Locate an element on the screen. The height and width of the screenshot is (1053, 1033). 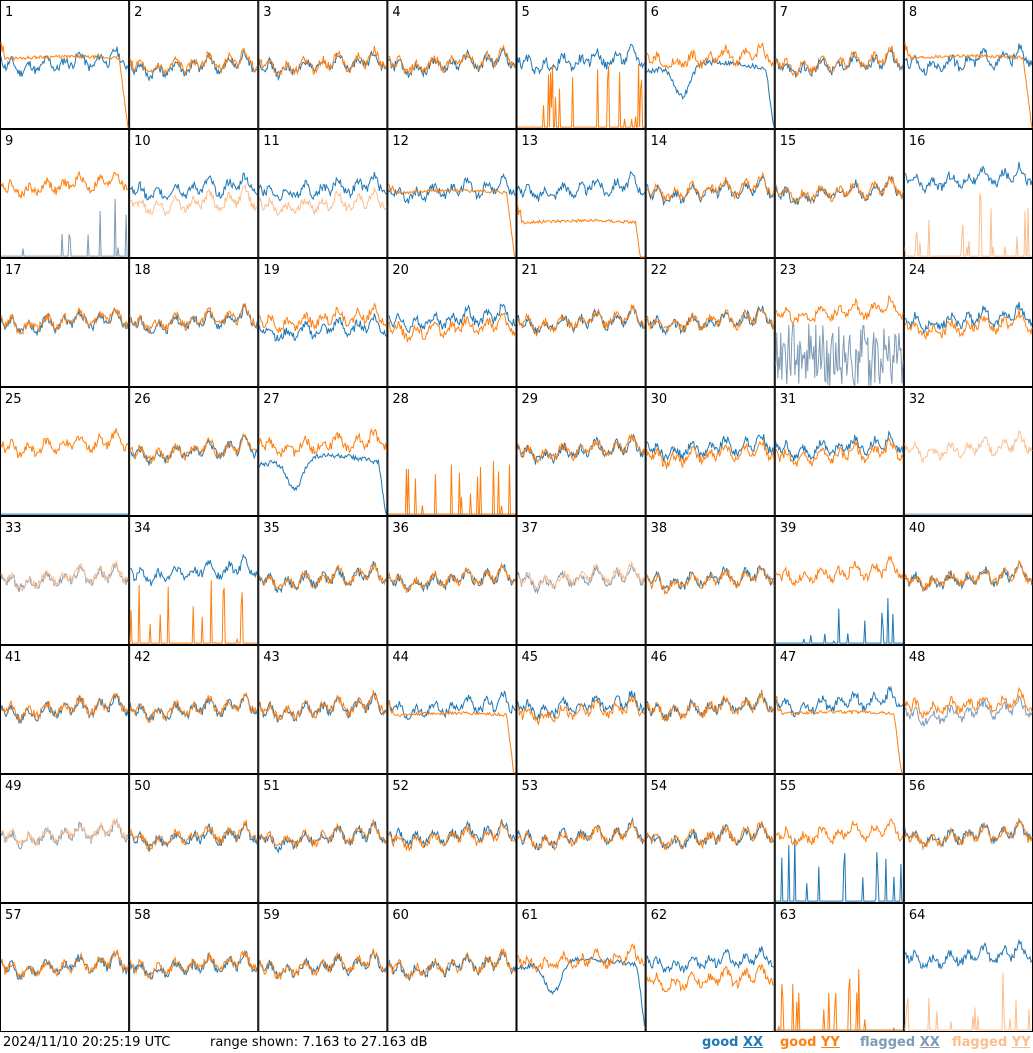
panel-2-yy-line is located at coordinates (193, 61).